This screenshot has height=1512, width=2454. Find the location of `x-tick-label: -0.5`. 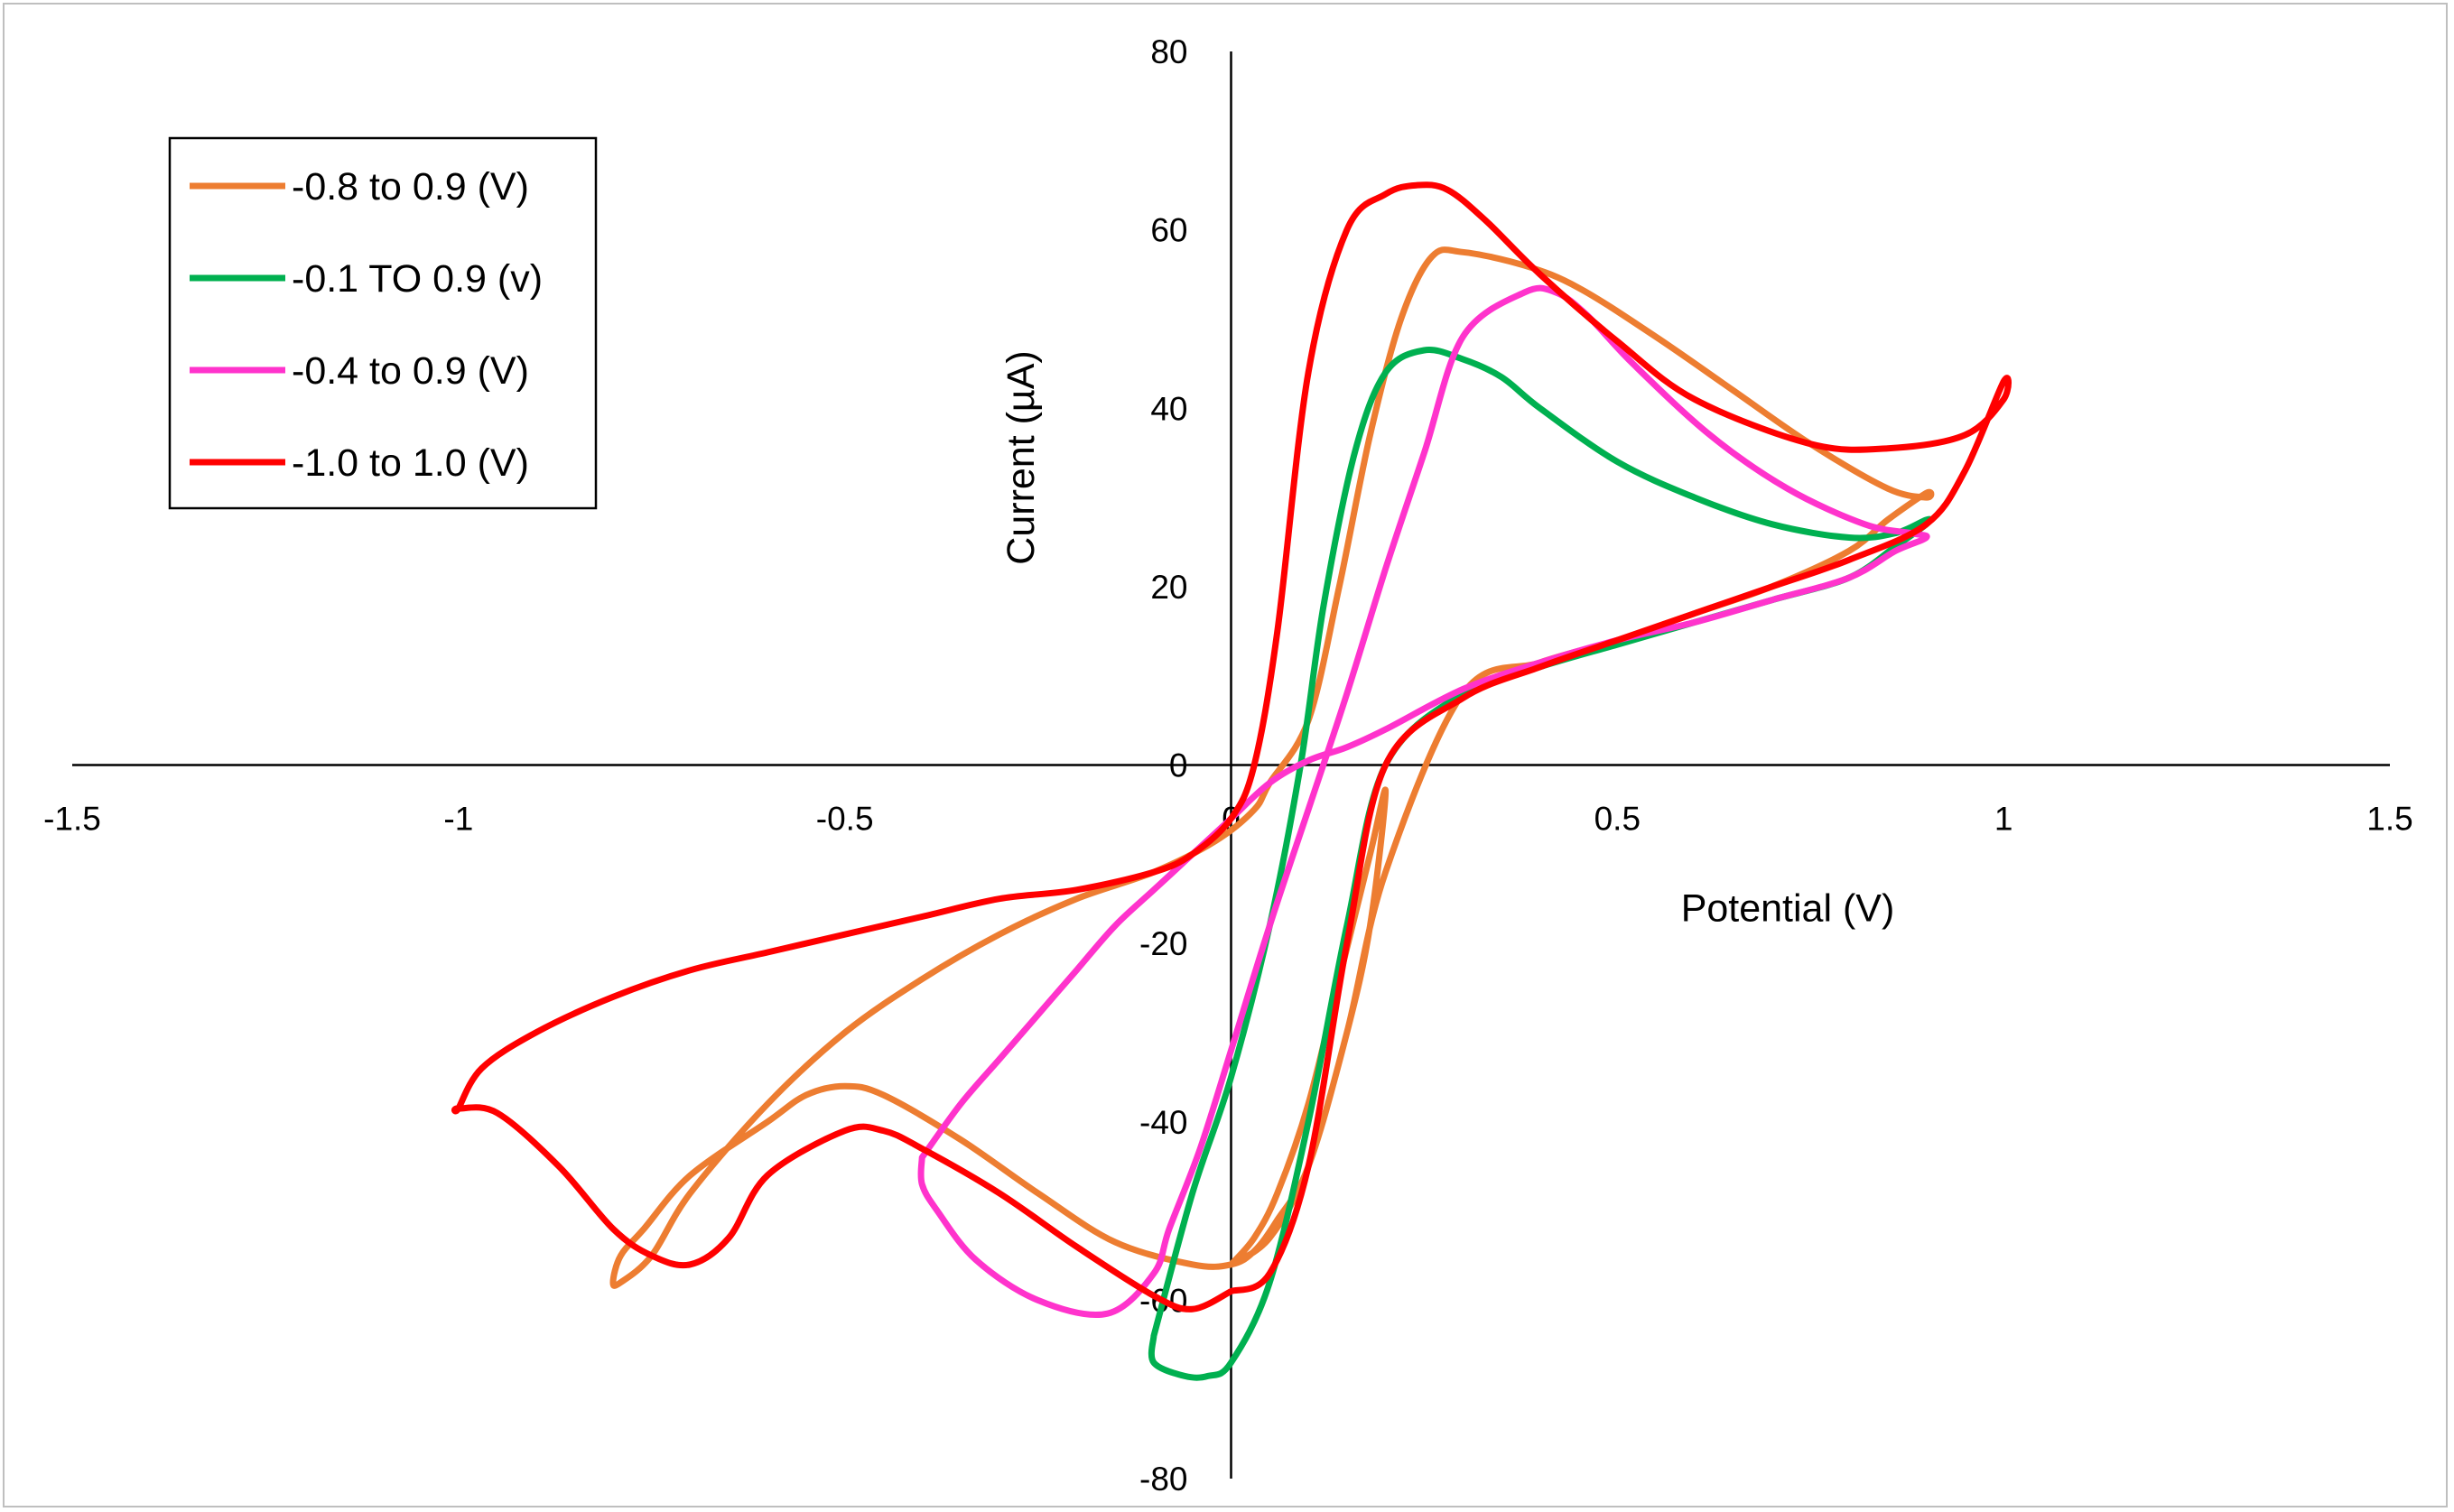

x-tick-label: -0.5 is located at coordinates (845, 819).